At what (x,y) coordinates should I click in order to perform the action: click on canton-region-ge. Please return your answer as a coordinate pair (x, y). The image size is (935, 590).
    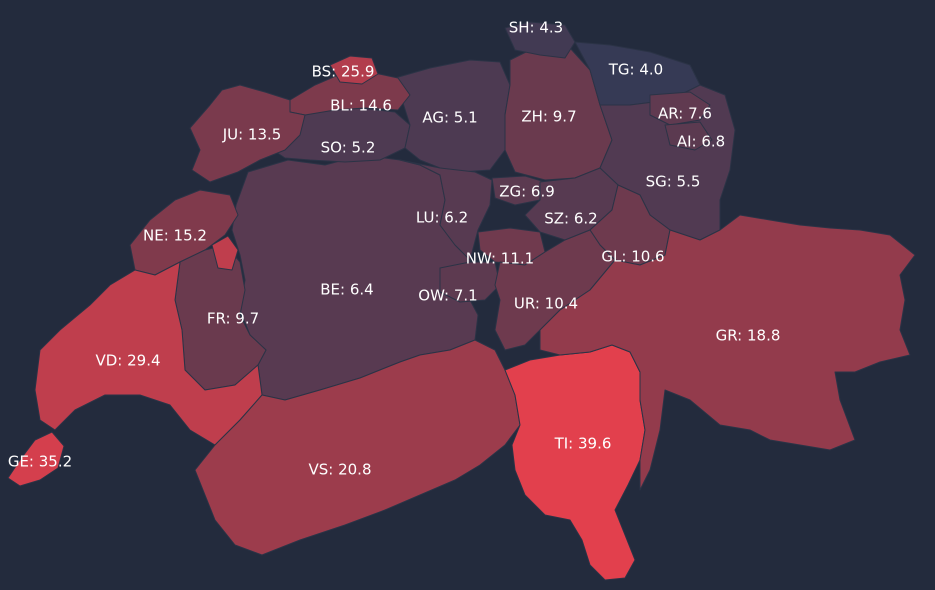
    Looking at the image, I should click on (36, 459).